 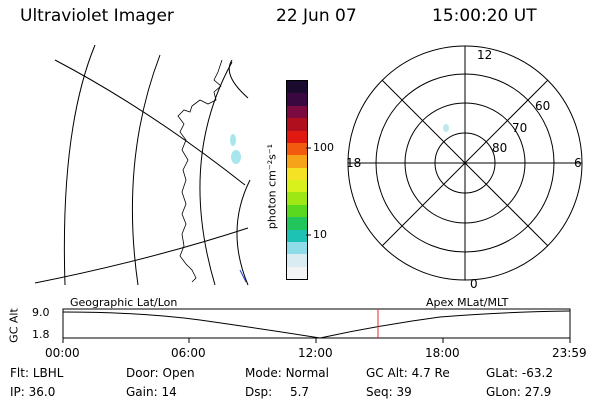 I want to click on gain-label: Gain:, so click(x=142, y=392).